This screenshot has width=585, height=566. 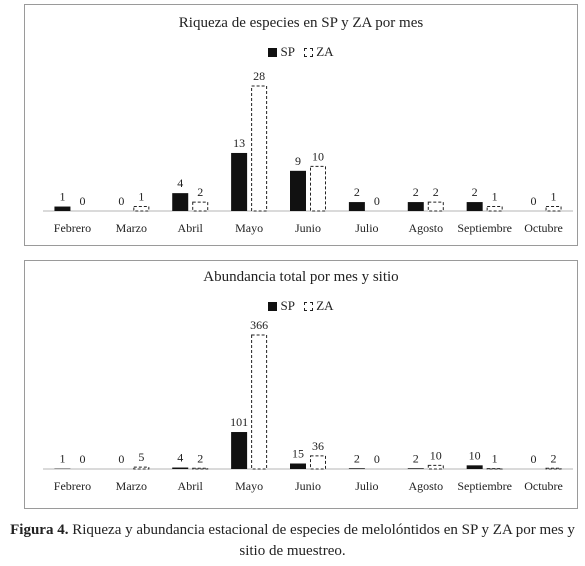 What do you see at coordinates (239, 422) in the screenshot?
I see `data-label: 101` at bounding box center [239, 422].